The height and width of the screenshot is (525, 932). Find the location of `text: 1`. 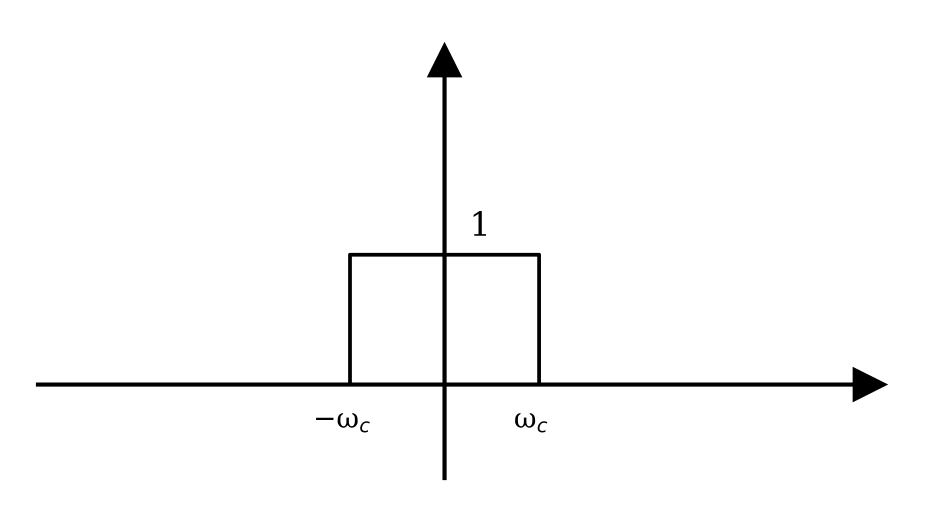

text: 1 is located at coordinates (480, 223).